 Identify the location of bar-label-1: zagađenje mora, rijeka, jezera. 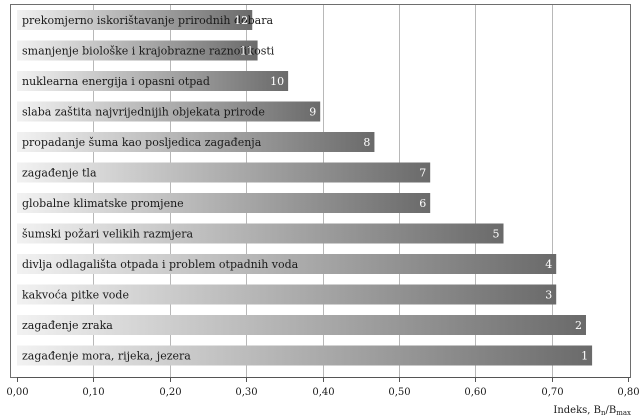
(106, 356).